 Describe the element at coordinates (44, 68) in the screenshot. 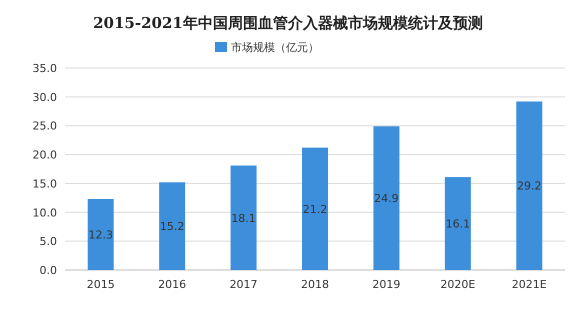

I see `y-tick-label: 35.0` at that location.